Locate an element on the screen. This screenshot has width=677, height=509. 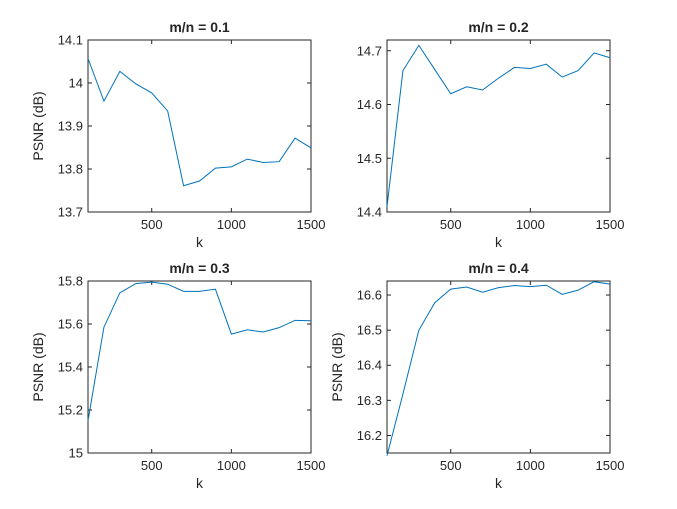
y-tick-label: 14.4 is located at coordinates (369, 212).